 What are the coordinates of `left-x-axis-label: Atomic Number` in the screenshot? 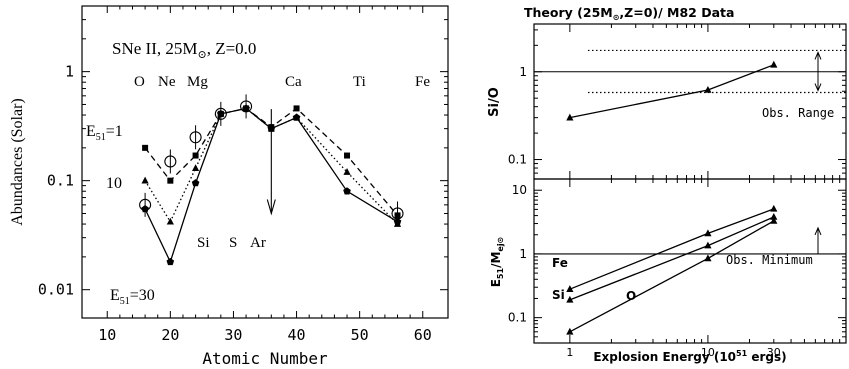 It's located at (265, 358).